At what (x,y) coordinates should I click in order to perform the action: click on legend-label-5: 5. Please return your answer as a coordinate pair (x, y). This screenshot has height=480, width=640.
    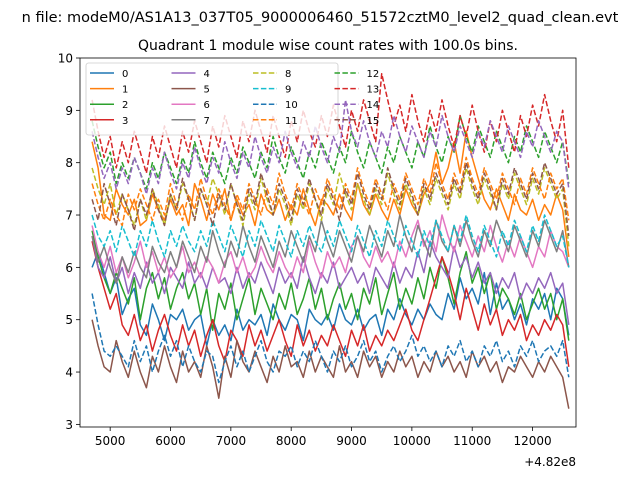
    Looking at the image, I should click on (207, 90).